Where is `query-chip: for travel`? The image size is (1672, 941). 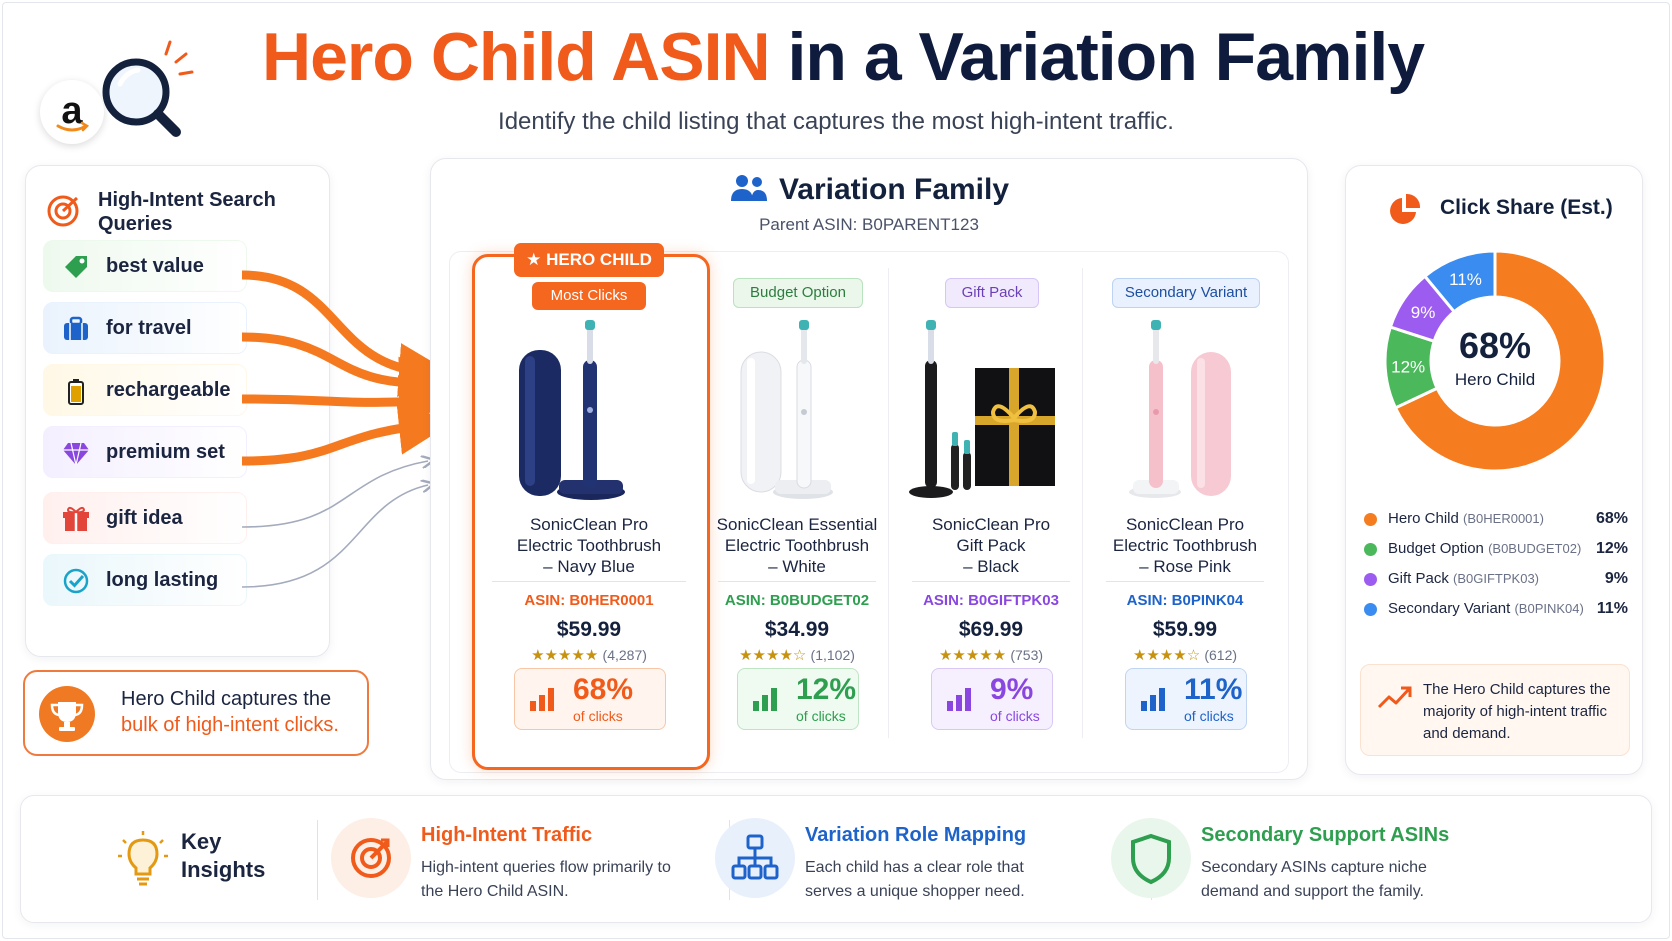 query-chip: for travel is located at coordinates (145, 328).